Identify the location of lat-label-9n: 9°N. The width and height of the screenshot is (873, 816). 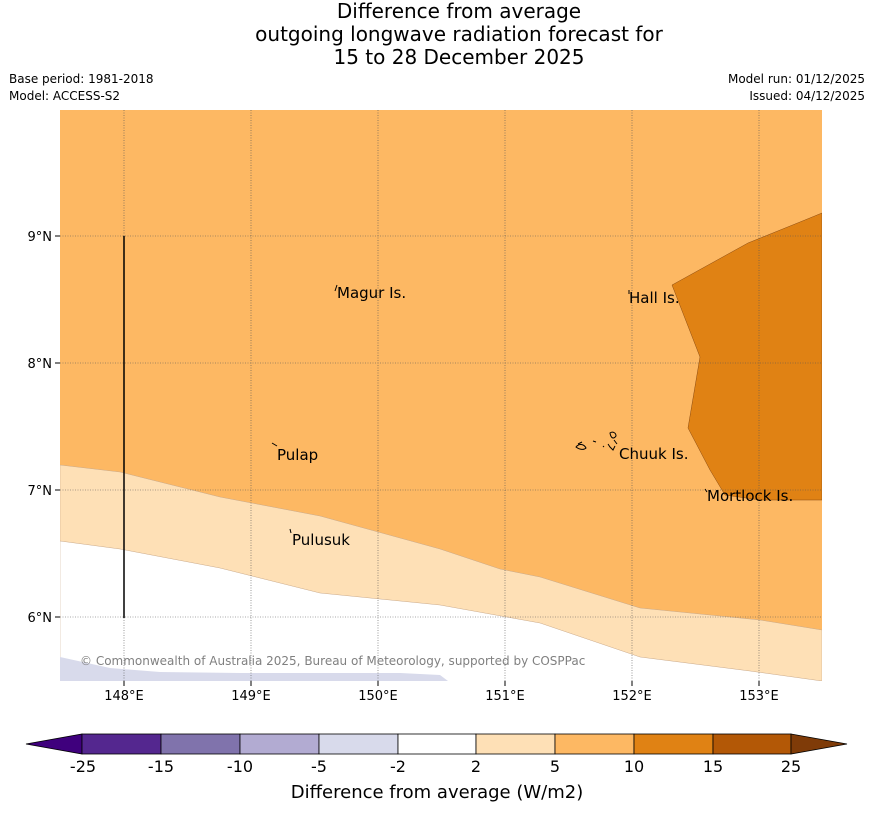
(40, 237).